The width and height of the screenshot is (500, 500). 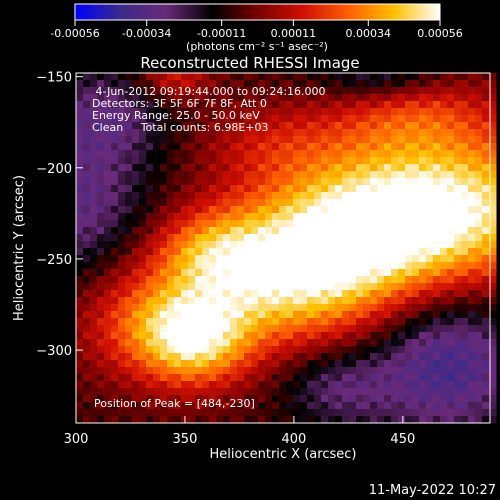 I want to click on colorbar-tick-label: -0.00056, so click(x=74, y=33).